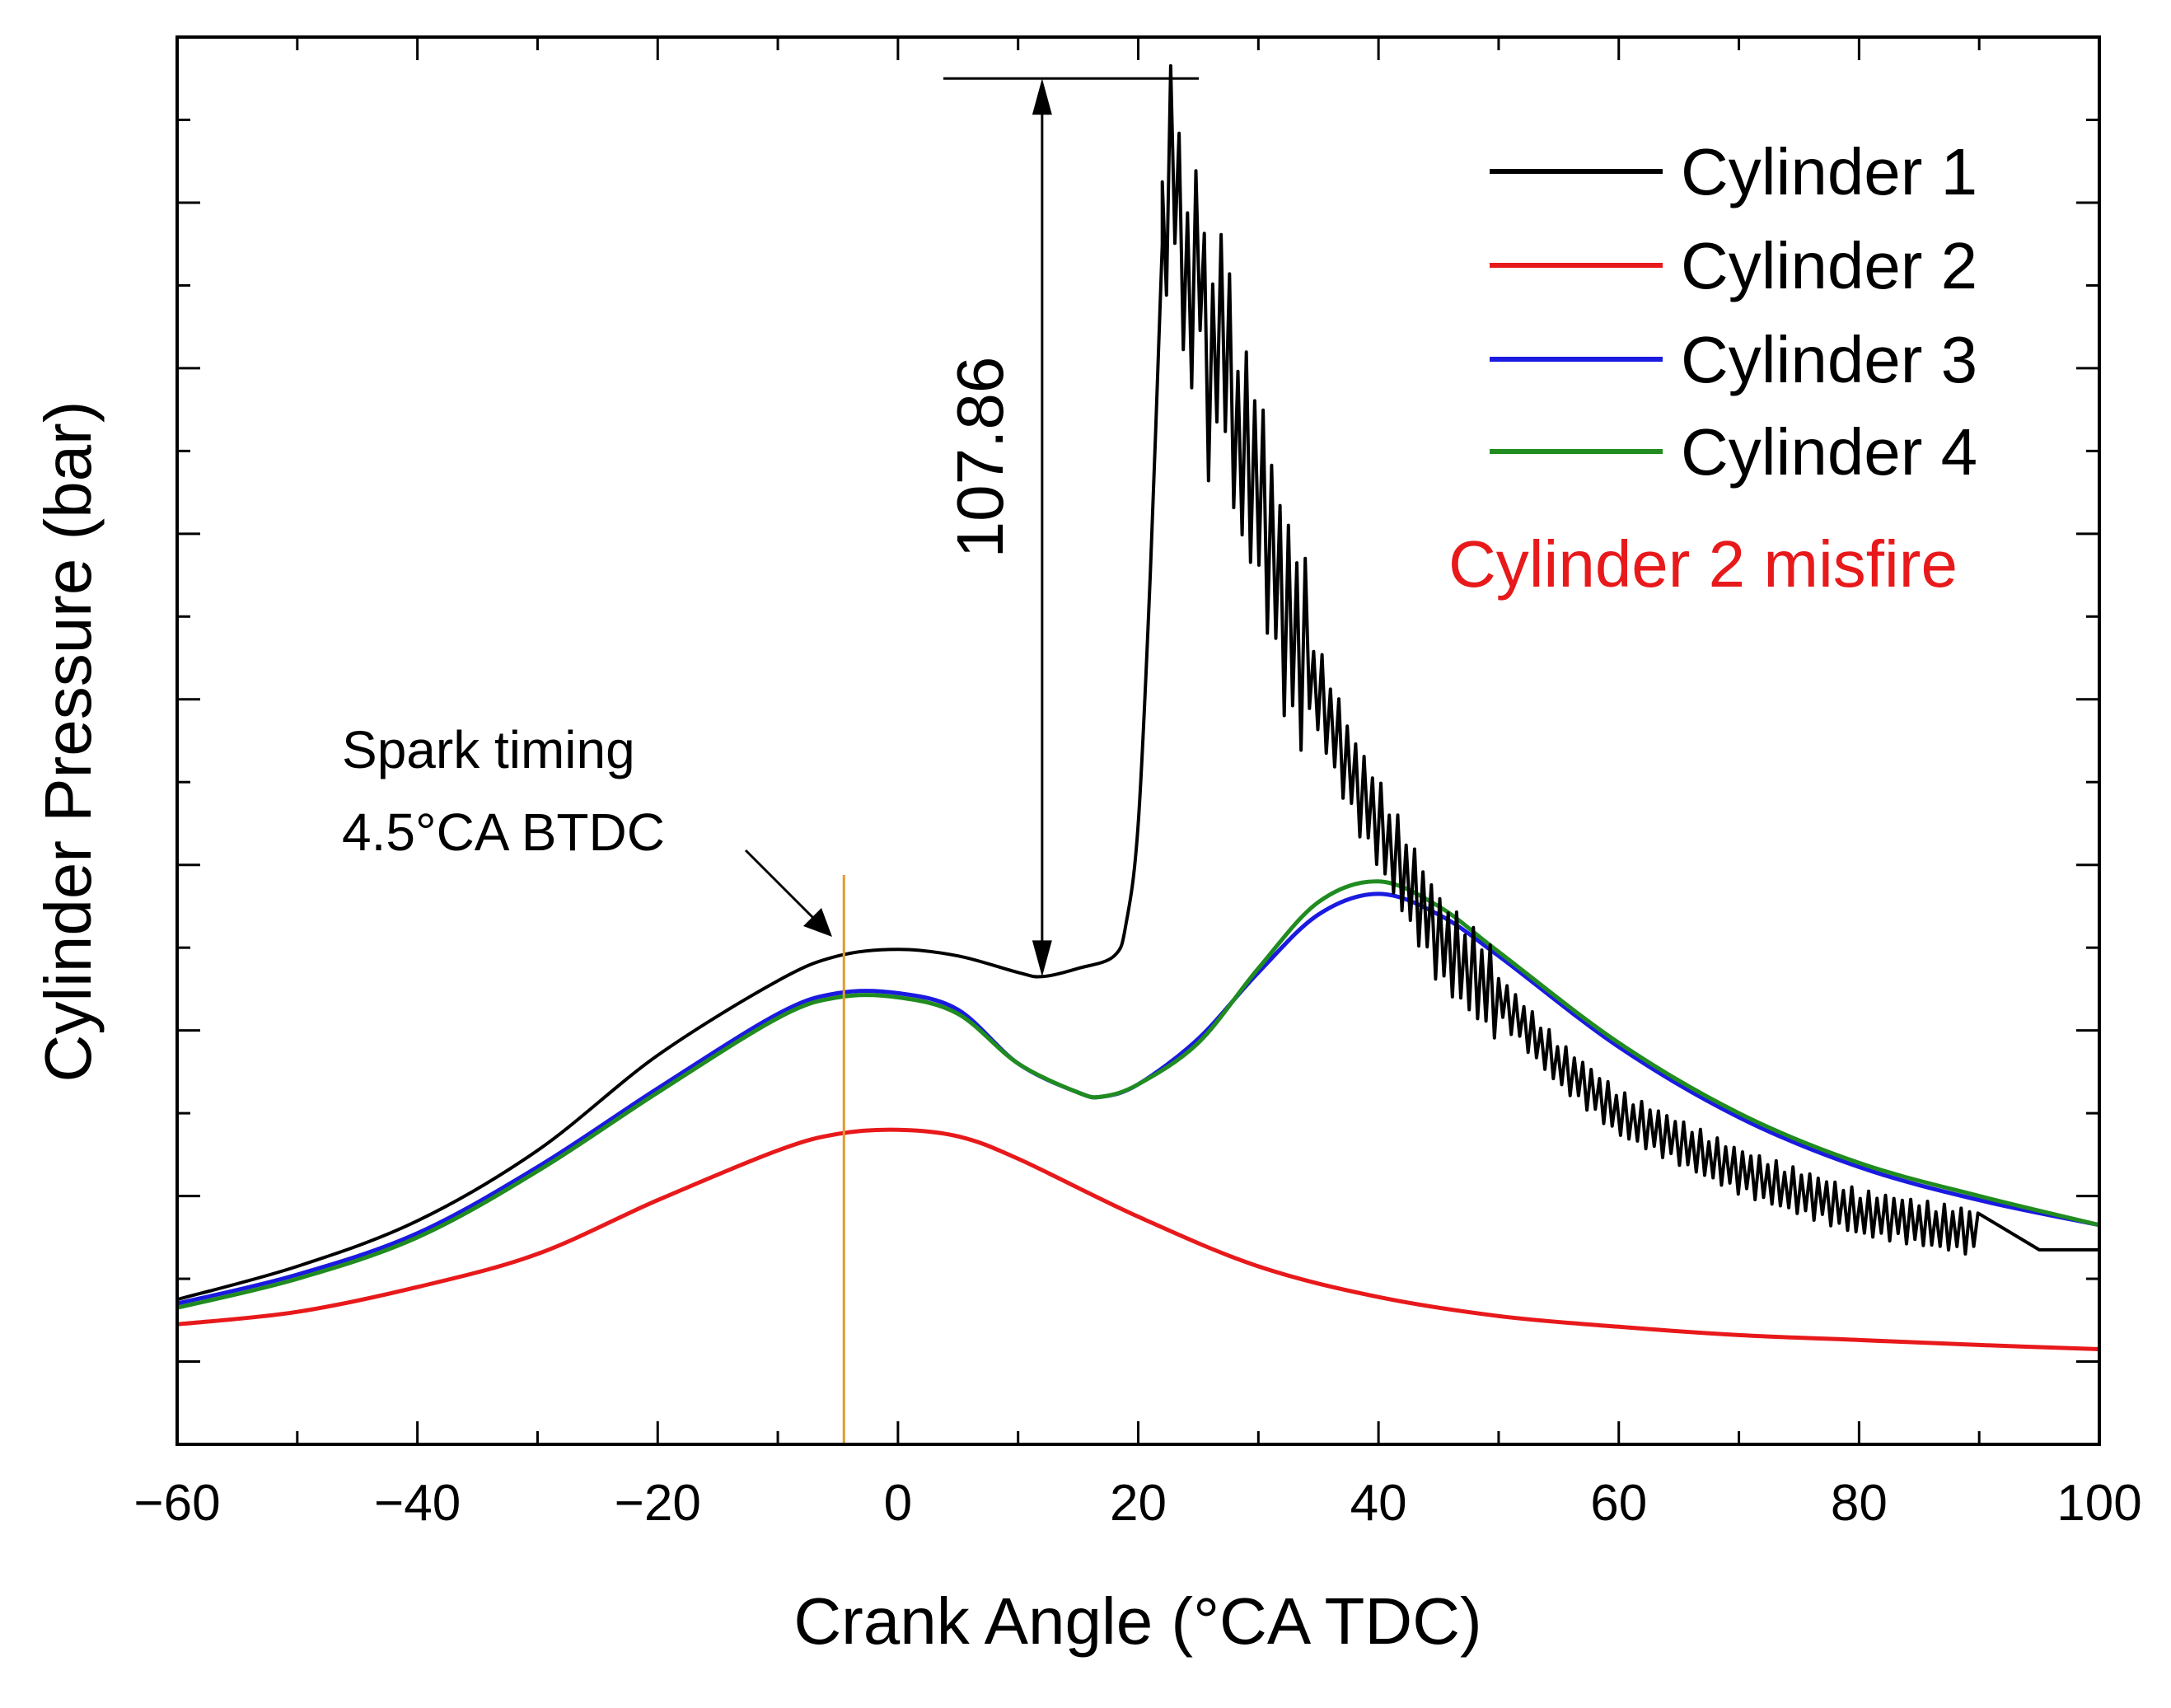 The image size is (2171, 1708). Describe the element at coordinates (658, 1503) in the screenshot. I see `x-tick-label: −20` at that location.